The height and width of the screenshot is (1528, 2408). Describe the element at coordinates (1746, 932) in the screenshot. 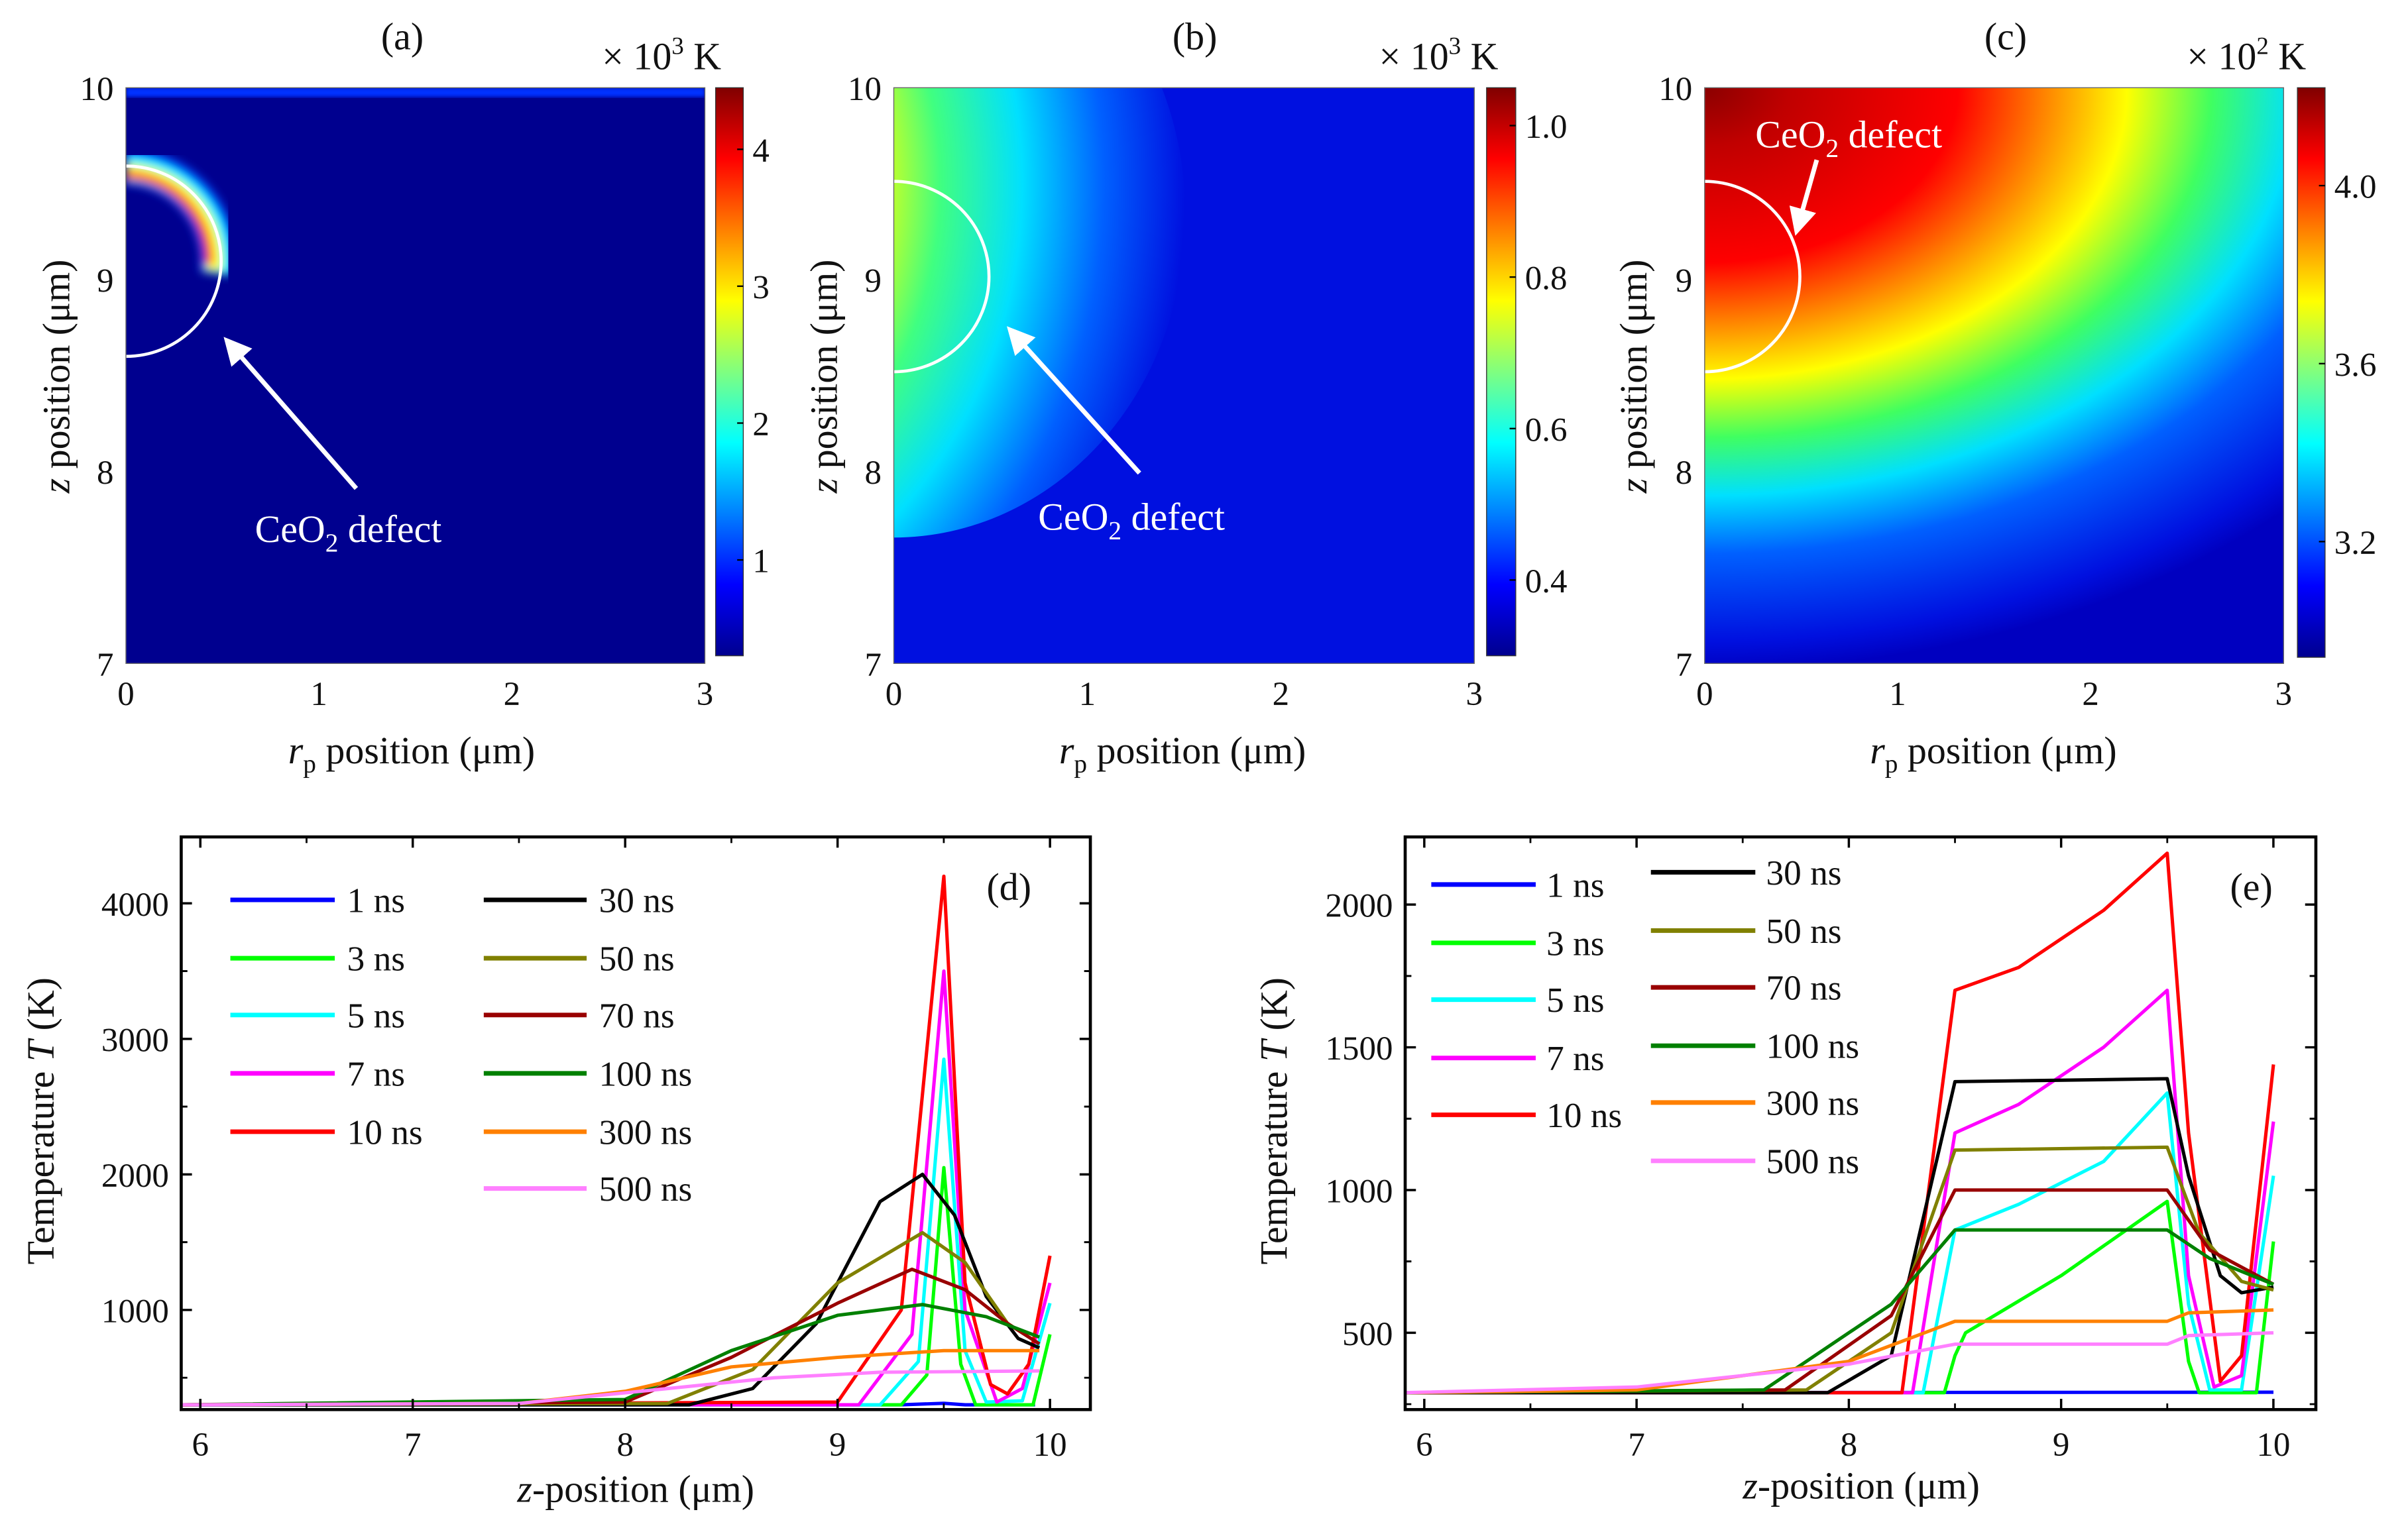

I see `legend-item: 50 ns` at that location.